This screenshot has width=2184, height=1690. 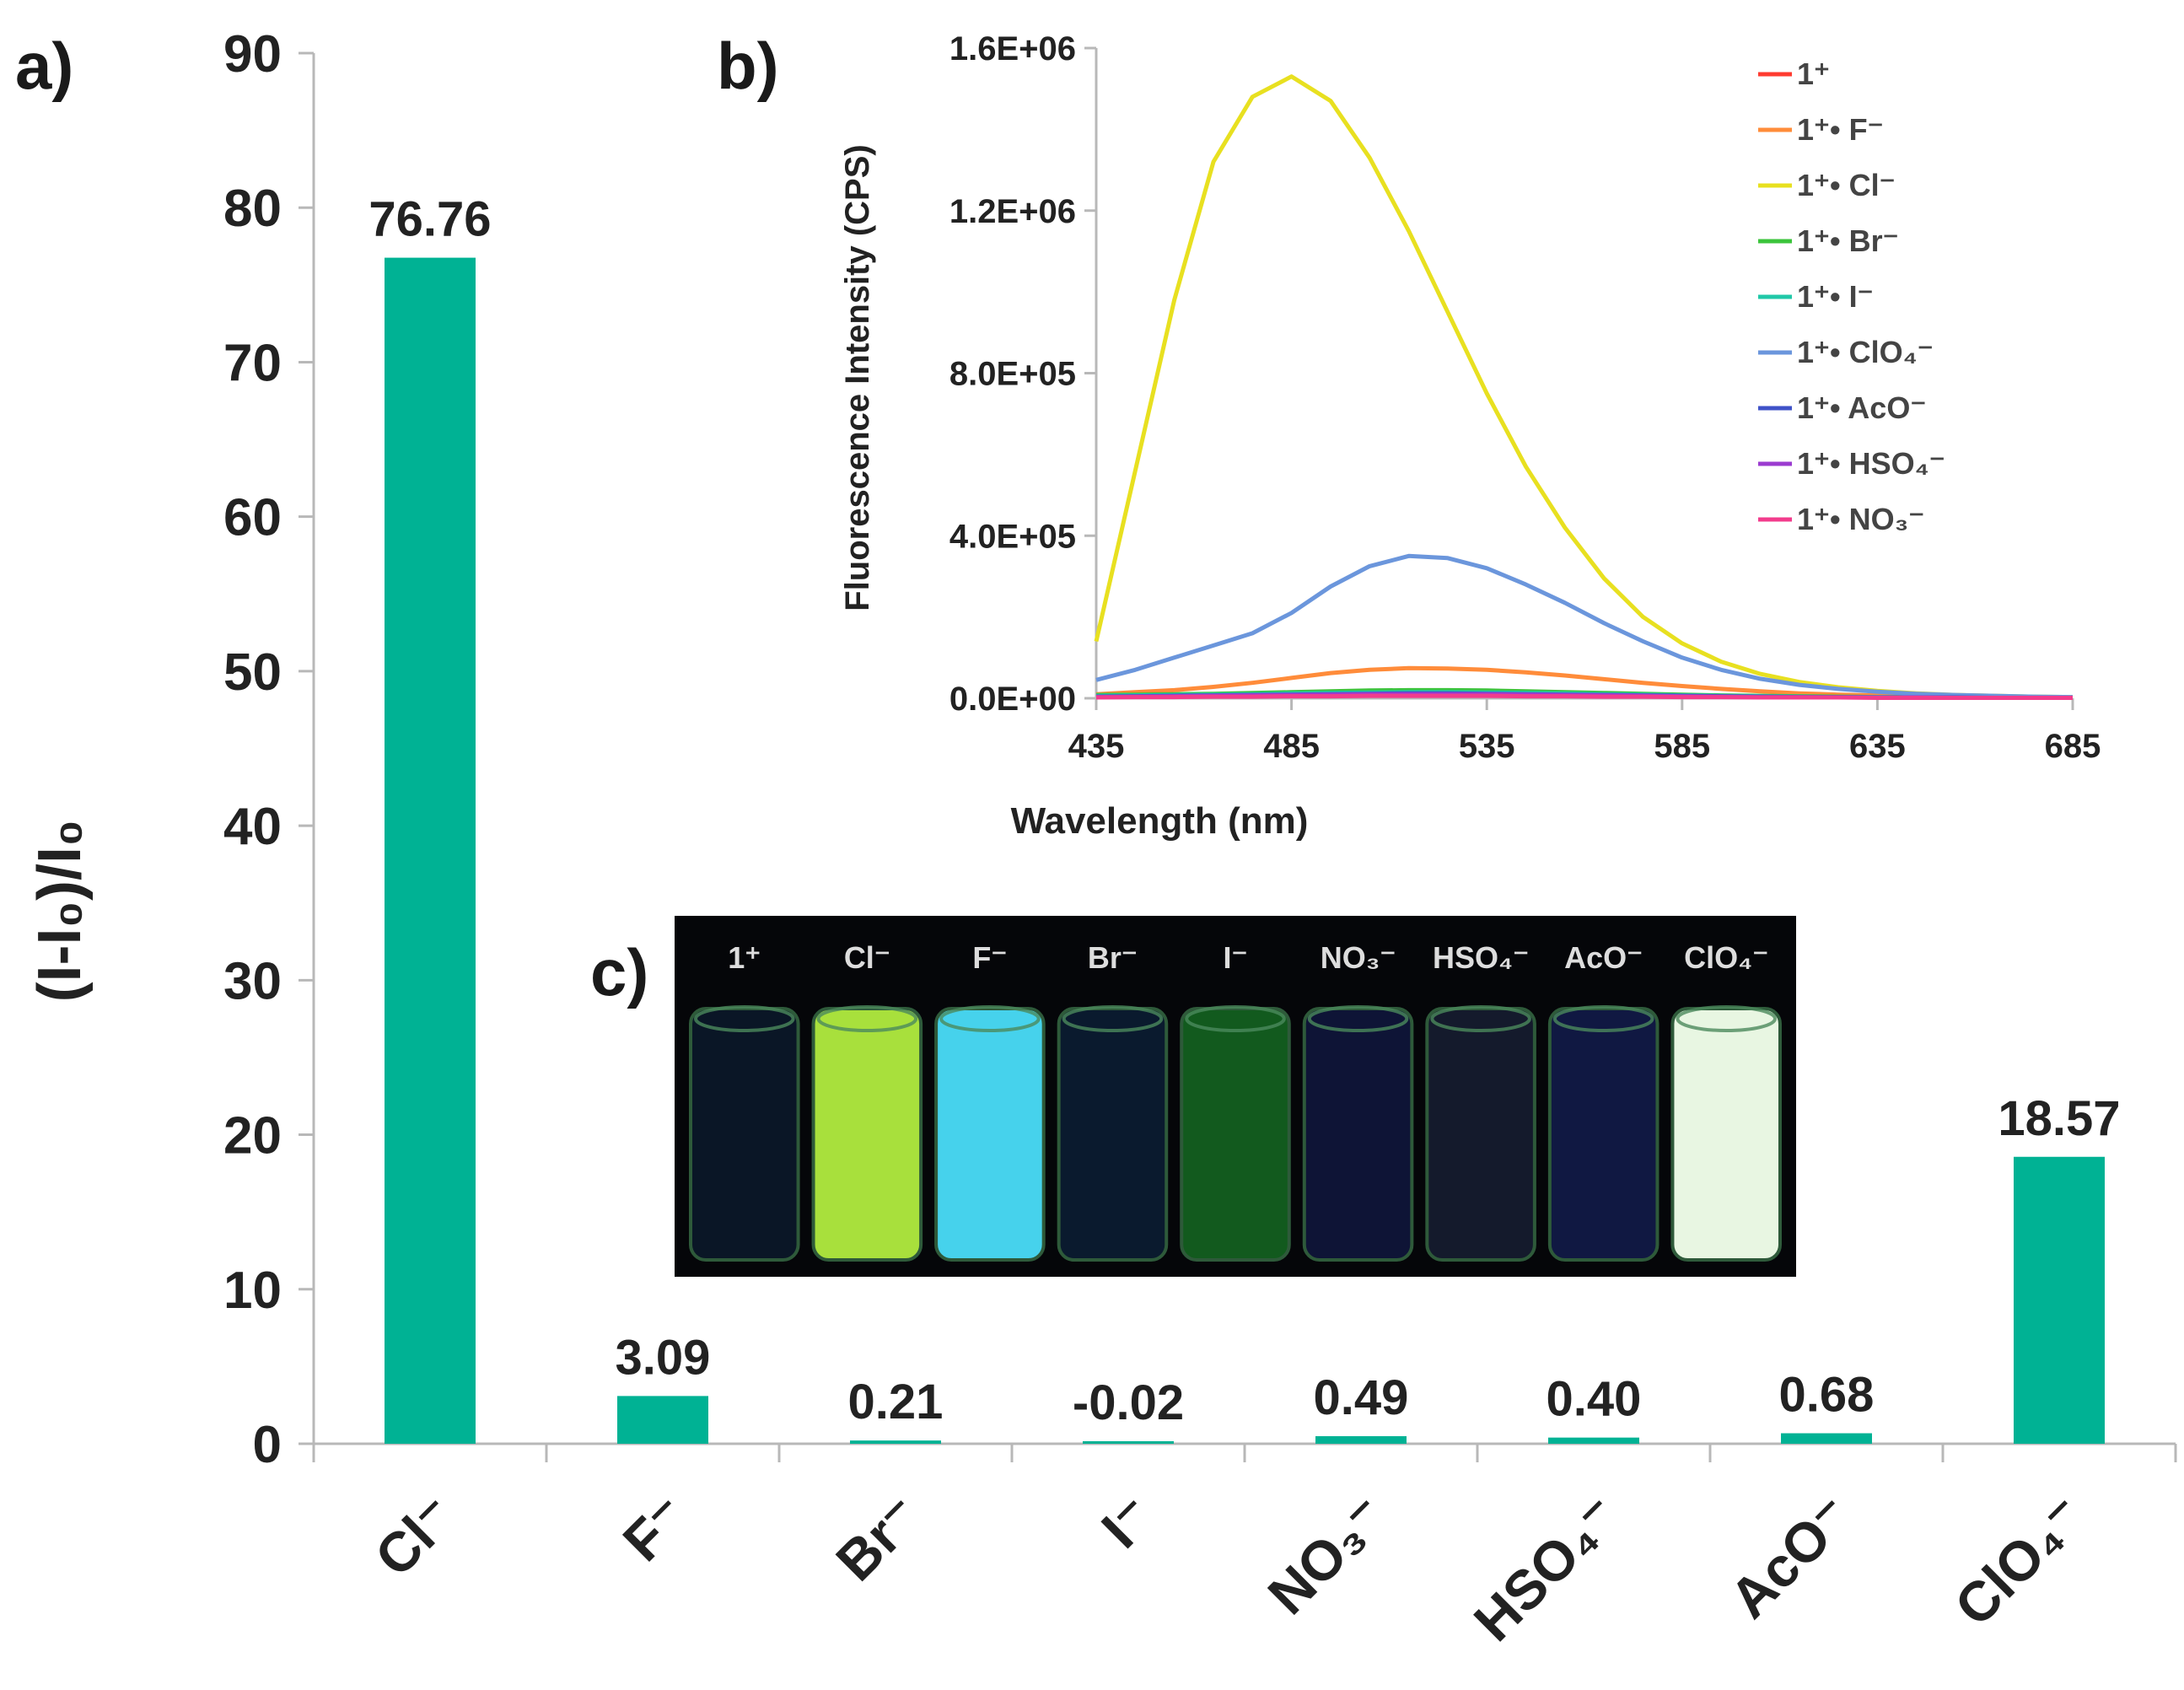 I want to click on y-tick-label: 50, so click(x=252, y=672).